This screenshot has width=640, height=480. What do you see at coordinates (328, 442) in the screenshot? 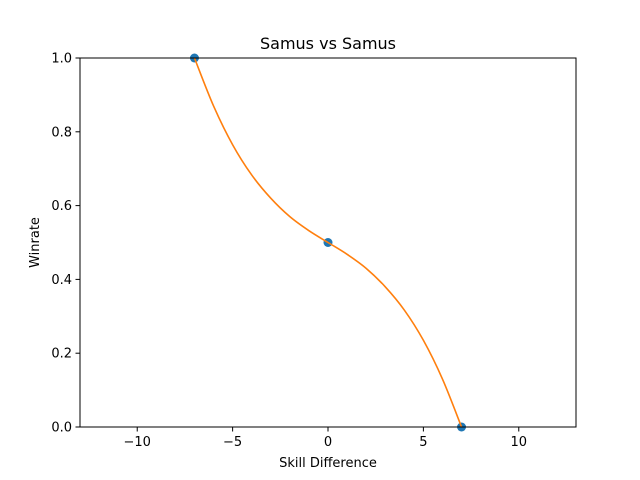
I see `x-tick-label: 0` at bounding box center [328, 442].